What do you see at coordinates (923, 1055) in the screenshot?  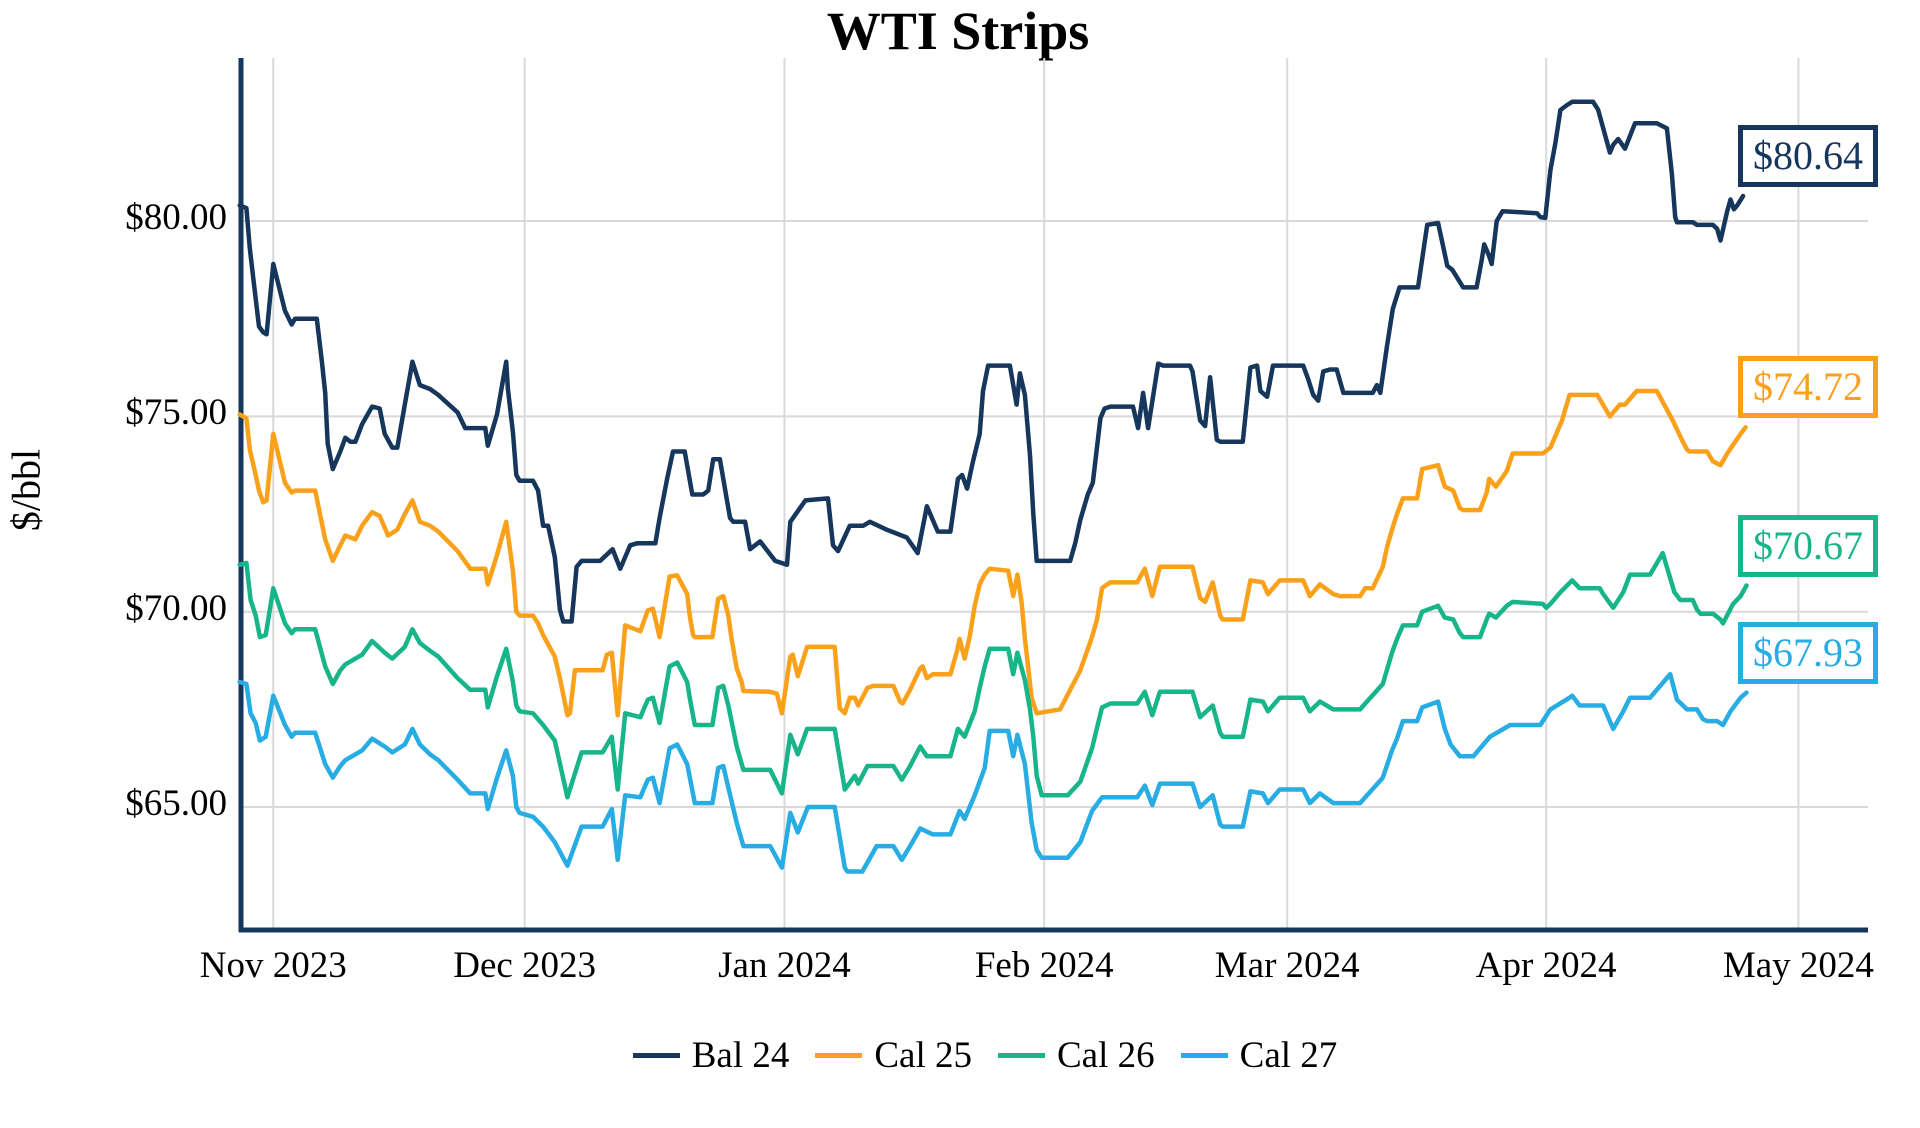 I see `legend-label: Cal 25` at bounding box center [923, 1055].